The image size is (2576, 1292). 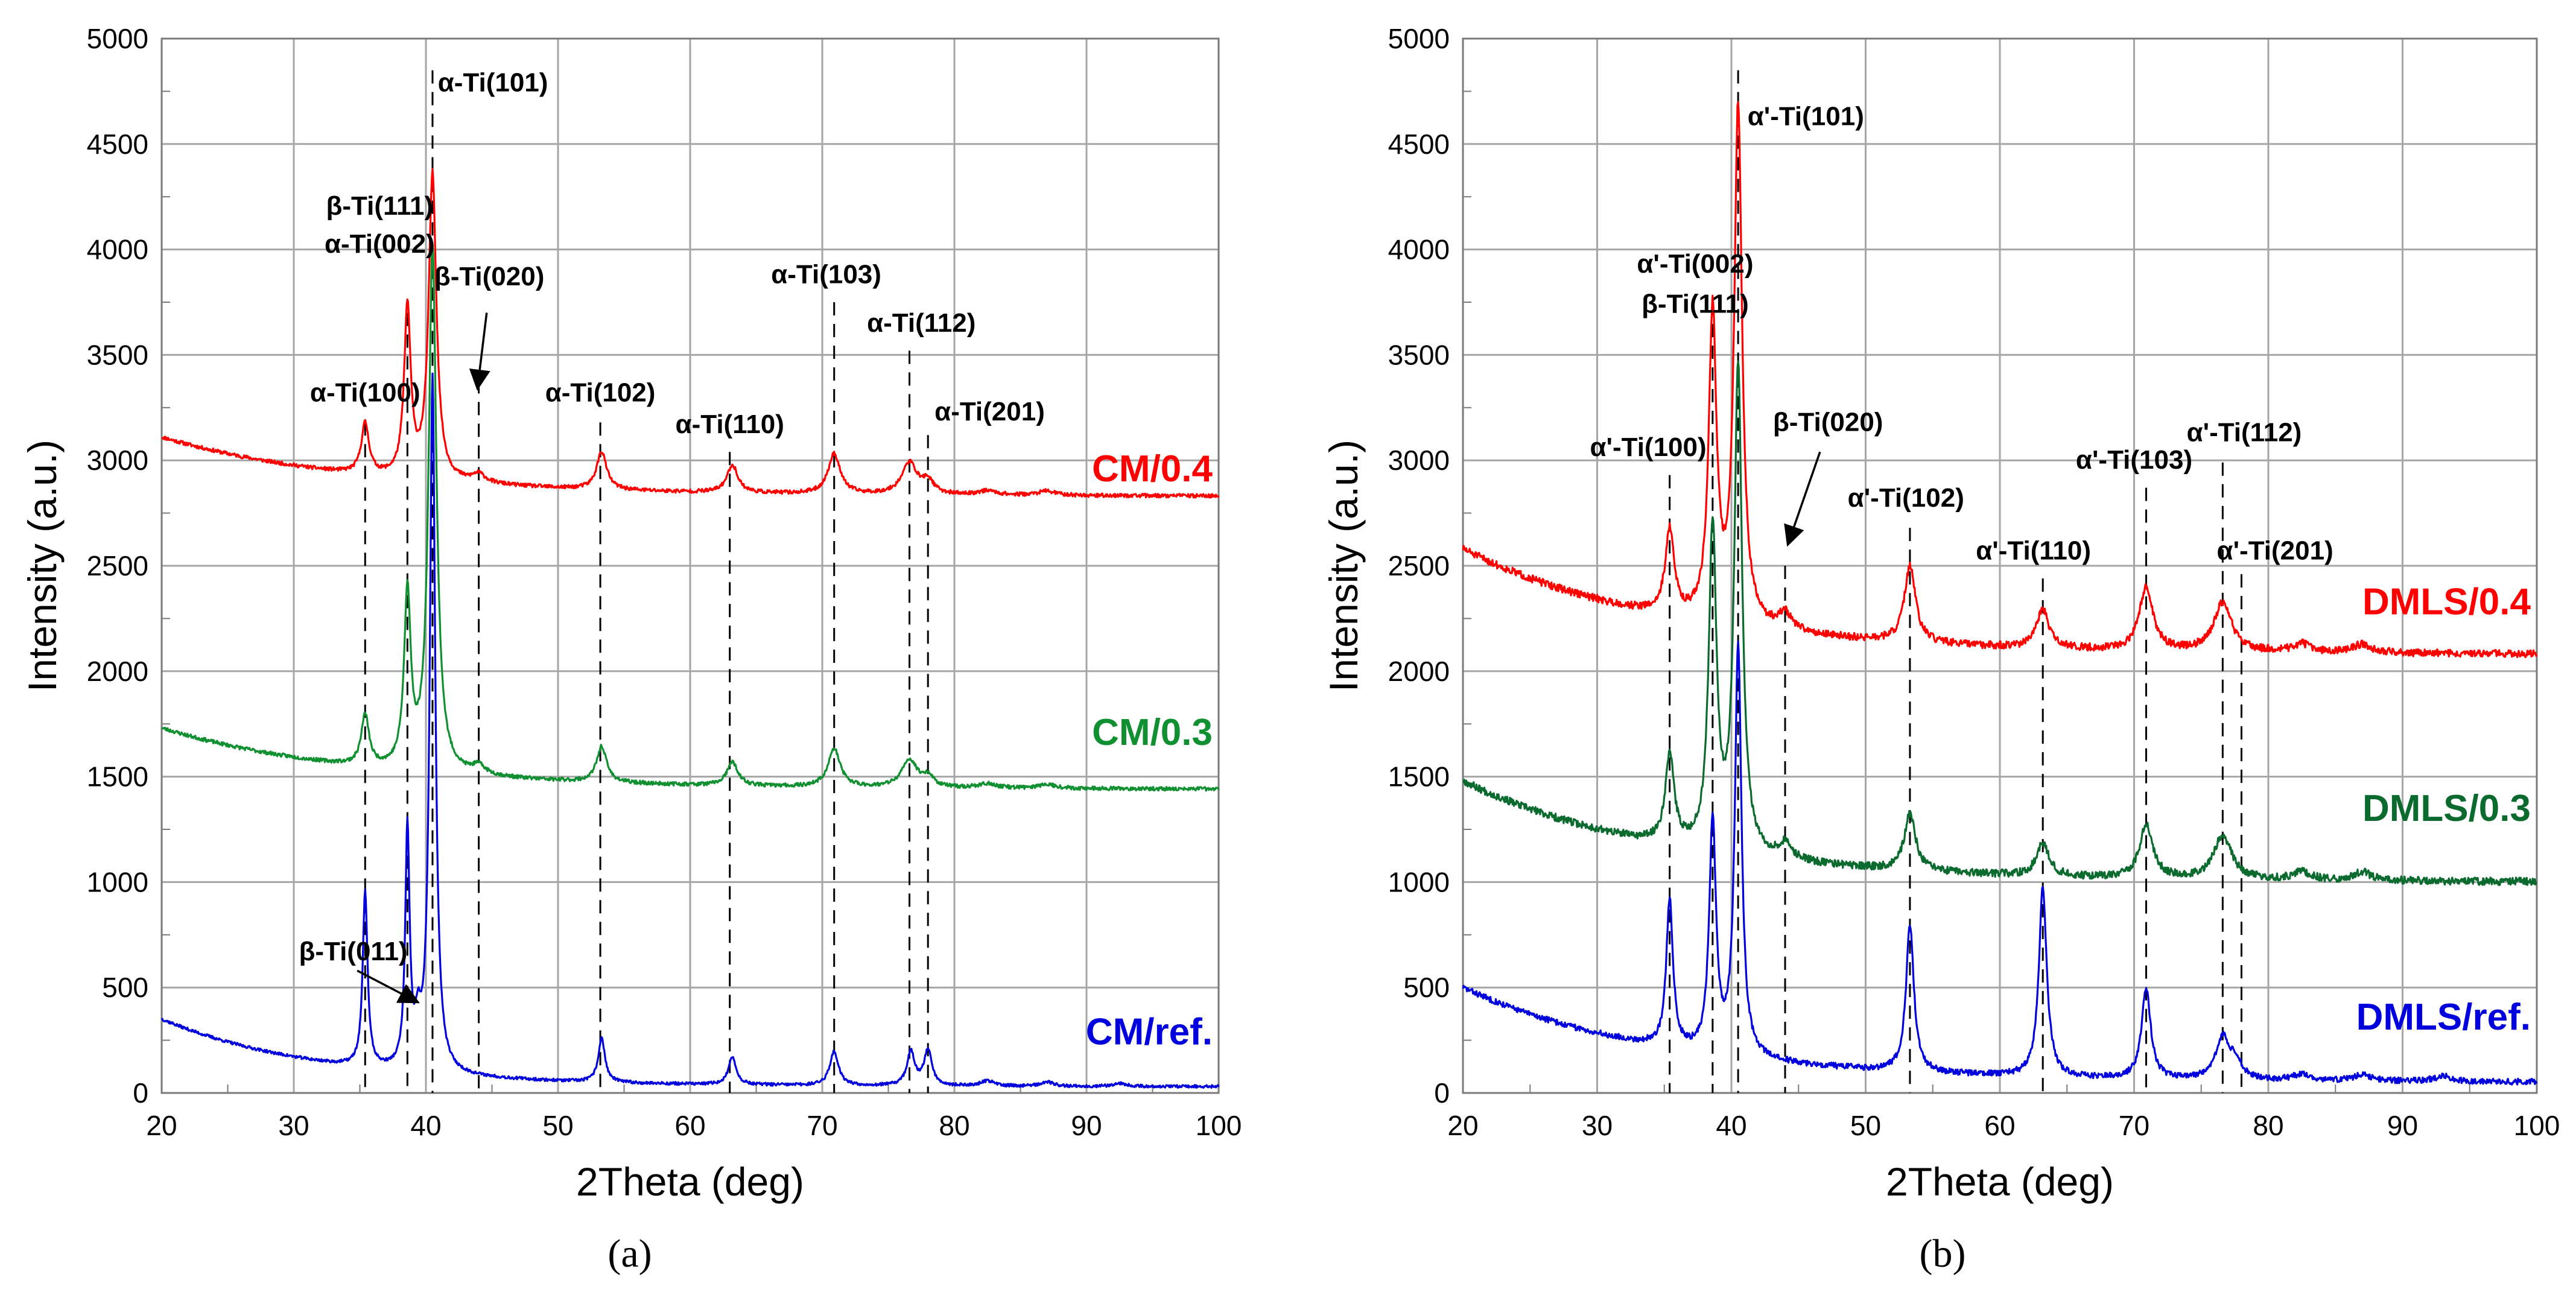 I want to click on peak-label: α-Ti(102), so click(x=600, y=392).